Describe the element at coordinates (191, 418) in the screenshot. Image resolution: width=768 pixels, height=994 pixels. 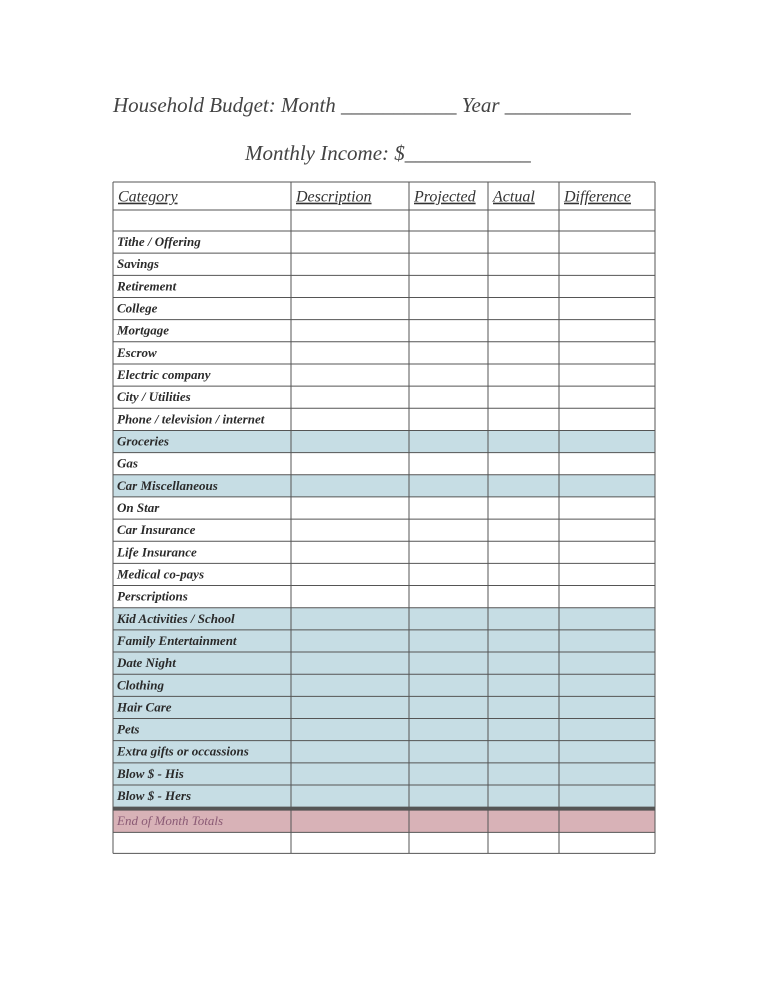
I see `category-label: Phone / television / internet` at that location.